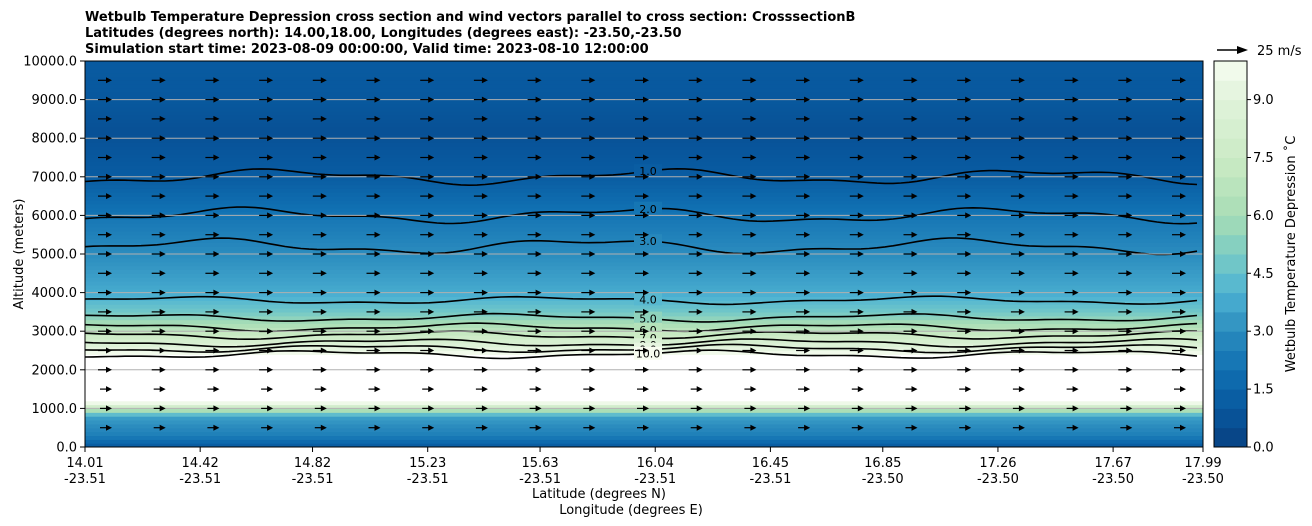 The image size is (1312, 526). Describe the element at coordinates (998, 479) in the screenshot. I see `x-tick-label-lon: -23.50` at that location.